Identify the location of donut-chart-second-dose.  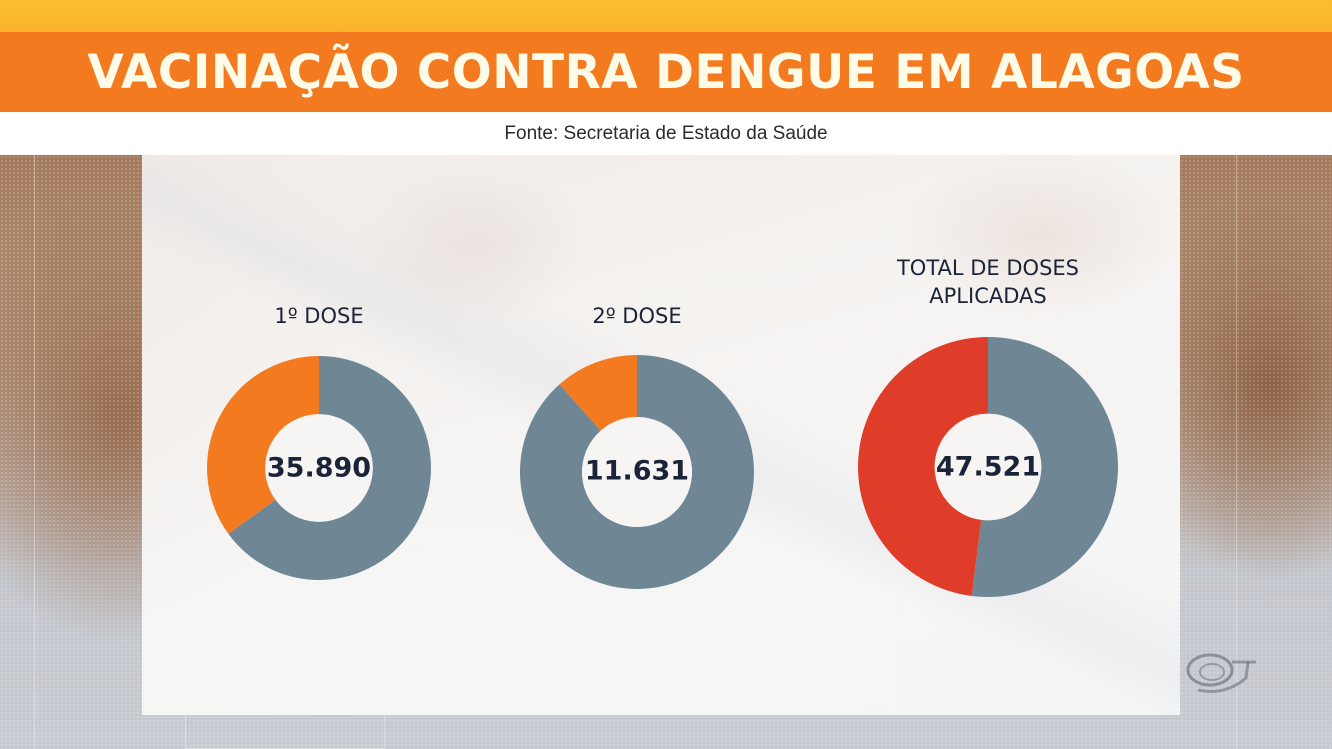
(637, 472).